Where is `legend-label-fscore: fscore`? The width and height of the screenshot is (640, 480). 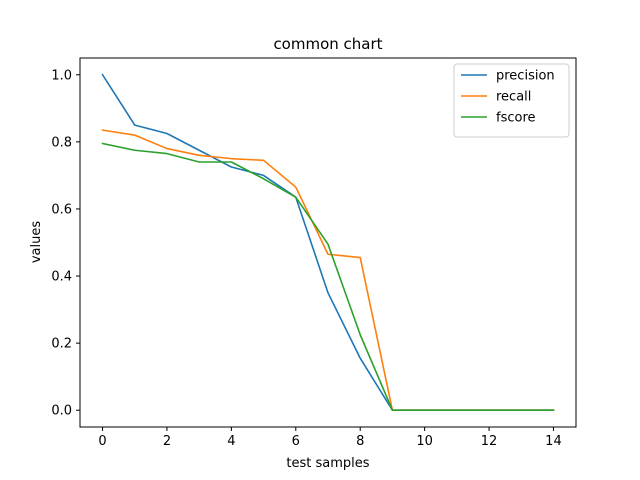 legend-label-fscore: fscore is located at coordinates (516, 118).